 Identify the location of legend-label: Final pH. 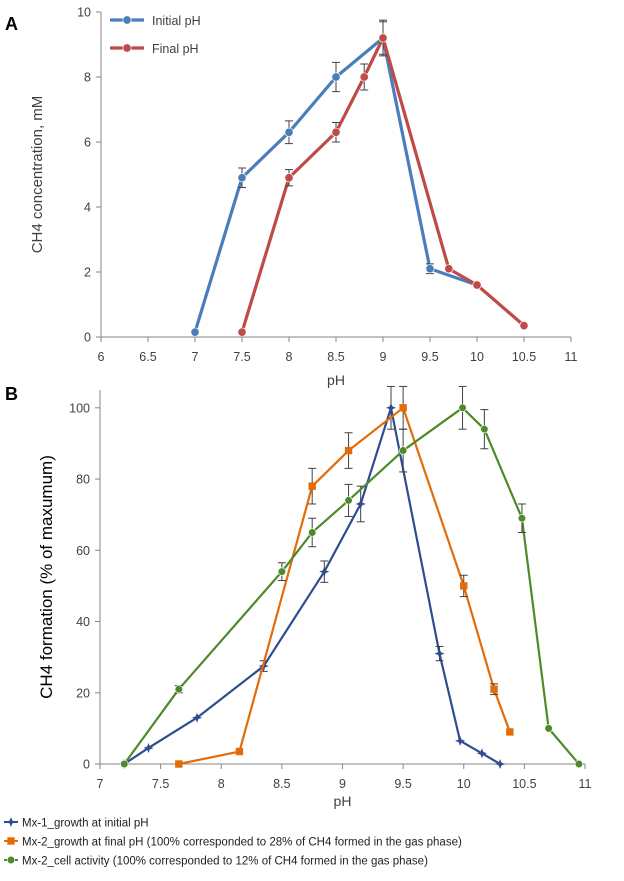
(175, 49).